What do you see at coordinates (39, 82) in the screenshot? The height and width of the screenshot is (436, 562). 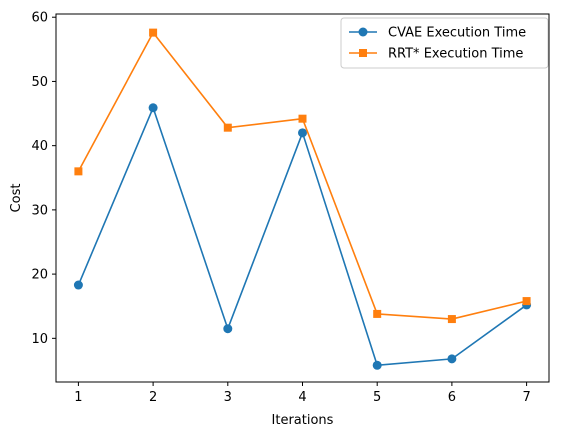 I see `y-tick-label: 50` at bounding box center [39, 82].